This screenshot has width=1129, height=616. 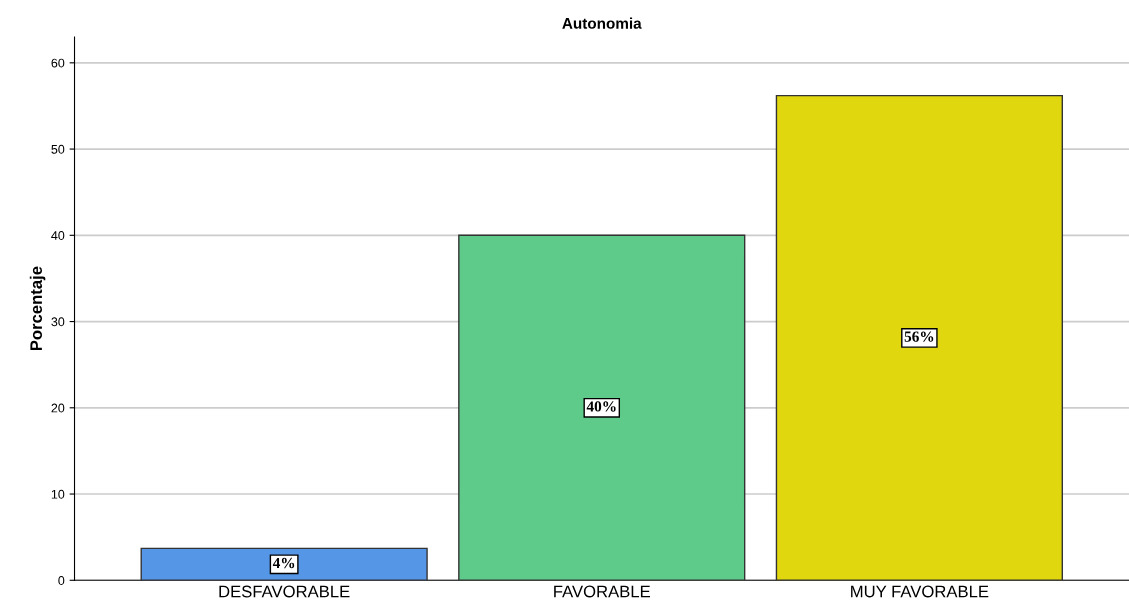 What do you see at coordinates (58, 322) in the screenshot?
I see `y-tick-label: 30` at bounding box center [58, 322].